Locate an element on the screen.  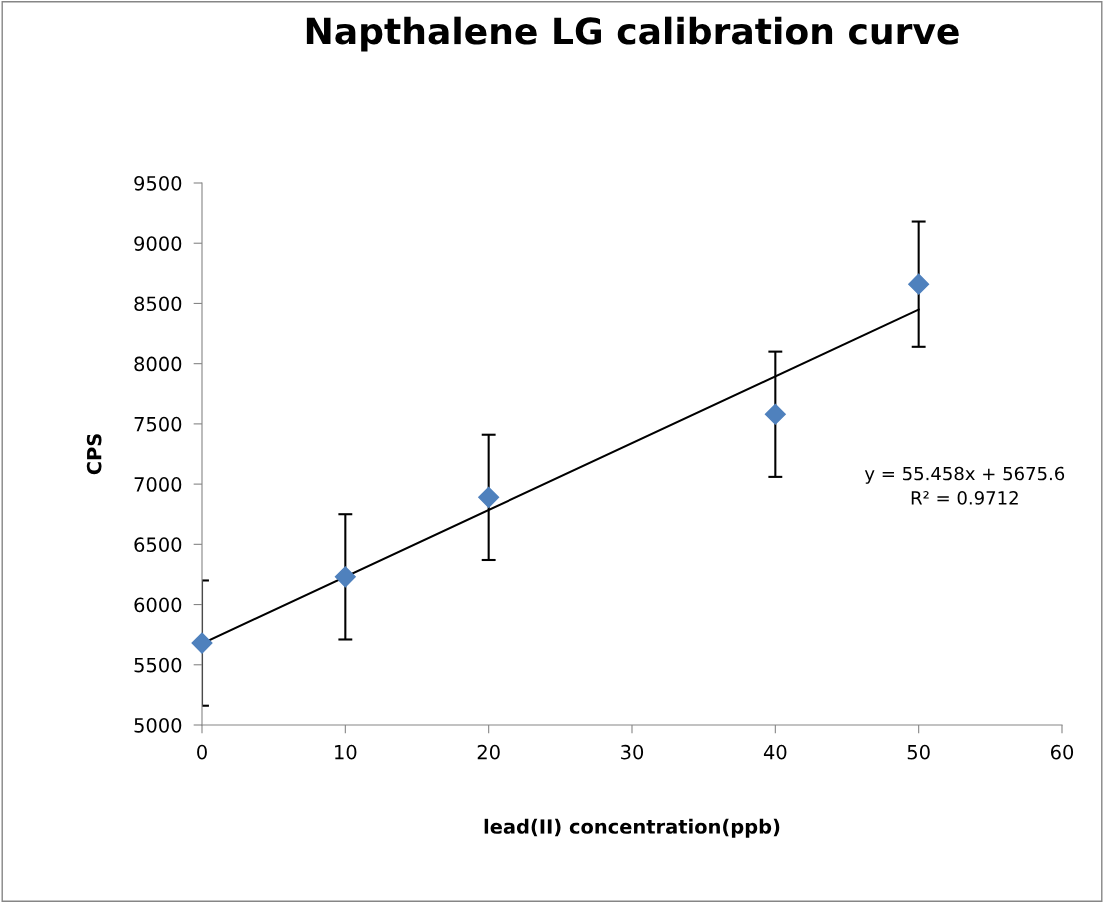
annotation: R² = 0.9712 is located at coordinates (964, 498).